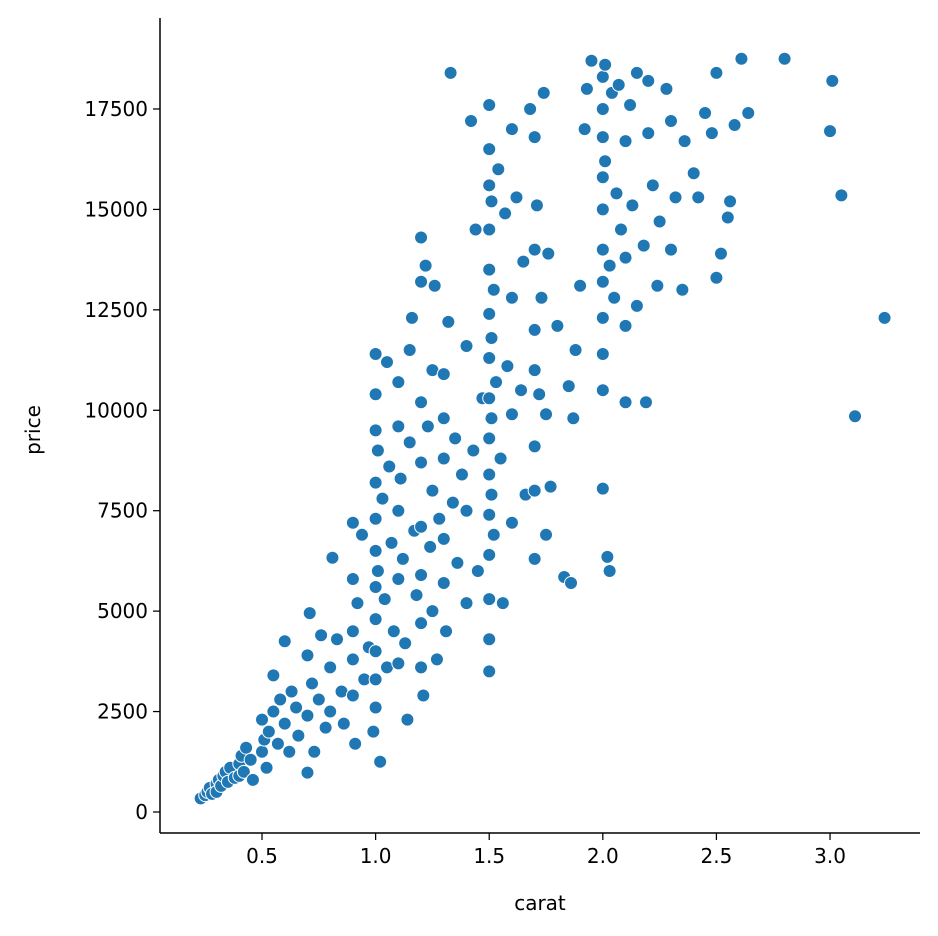 Image resolution: width=938 pixels, height=936 pixels. Describe the element at coordinates (262, 856) in the screenshot. I see `x-tick-label: 0.5` at that location.